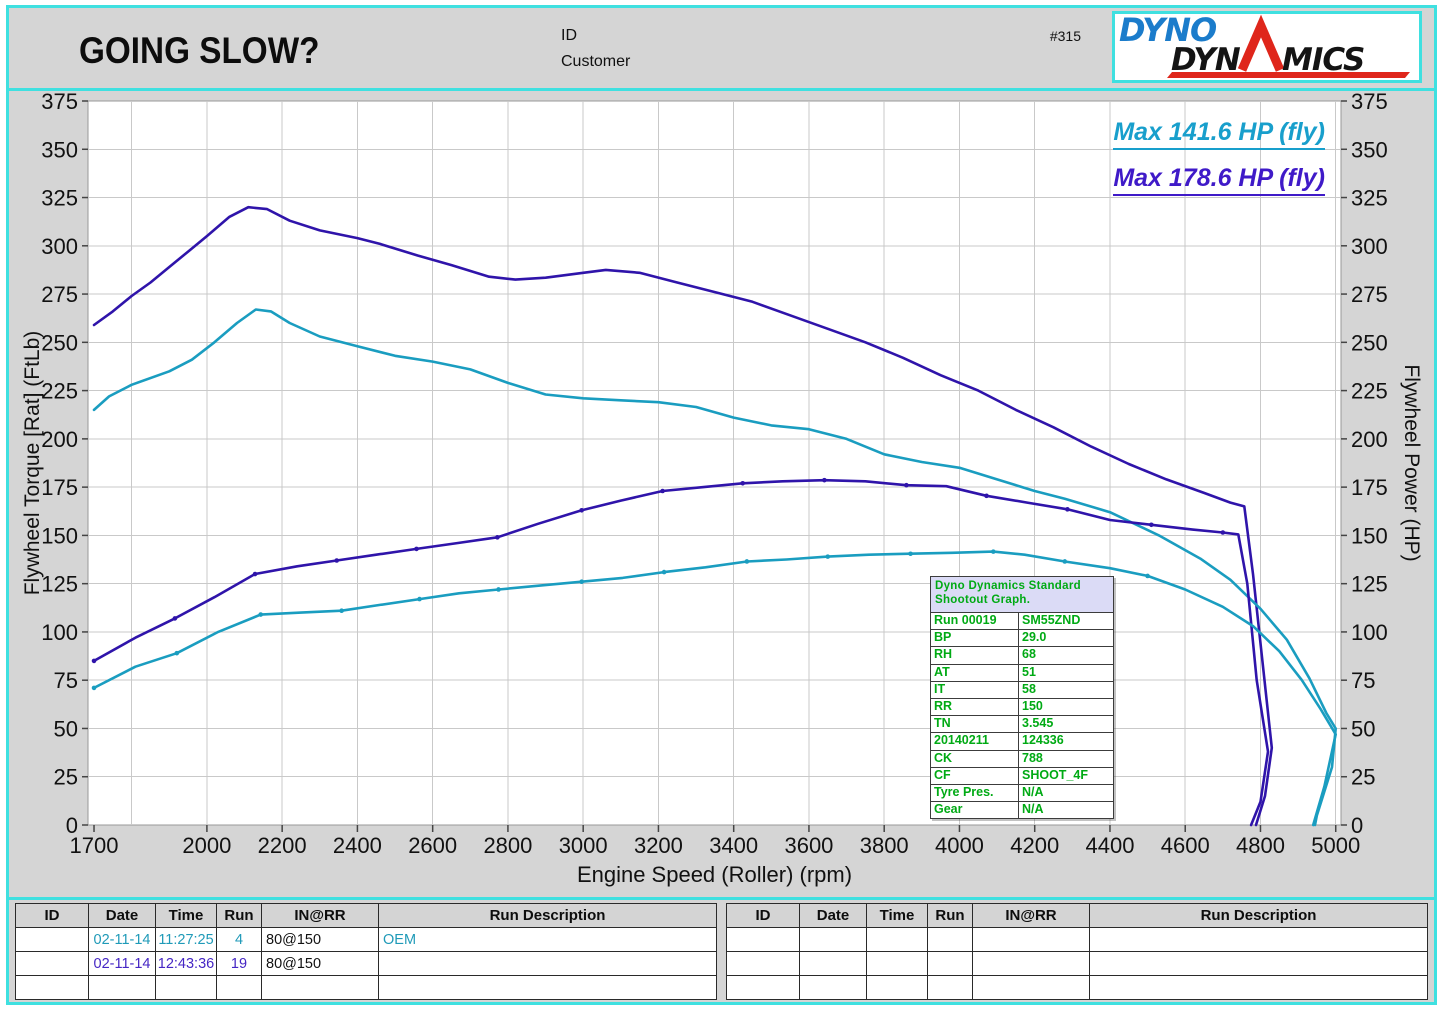  Describe the element at coordinates (547, 963) in the screenshot. I see `run-desc-cell` at that location.